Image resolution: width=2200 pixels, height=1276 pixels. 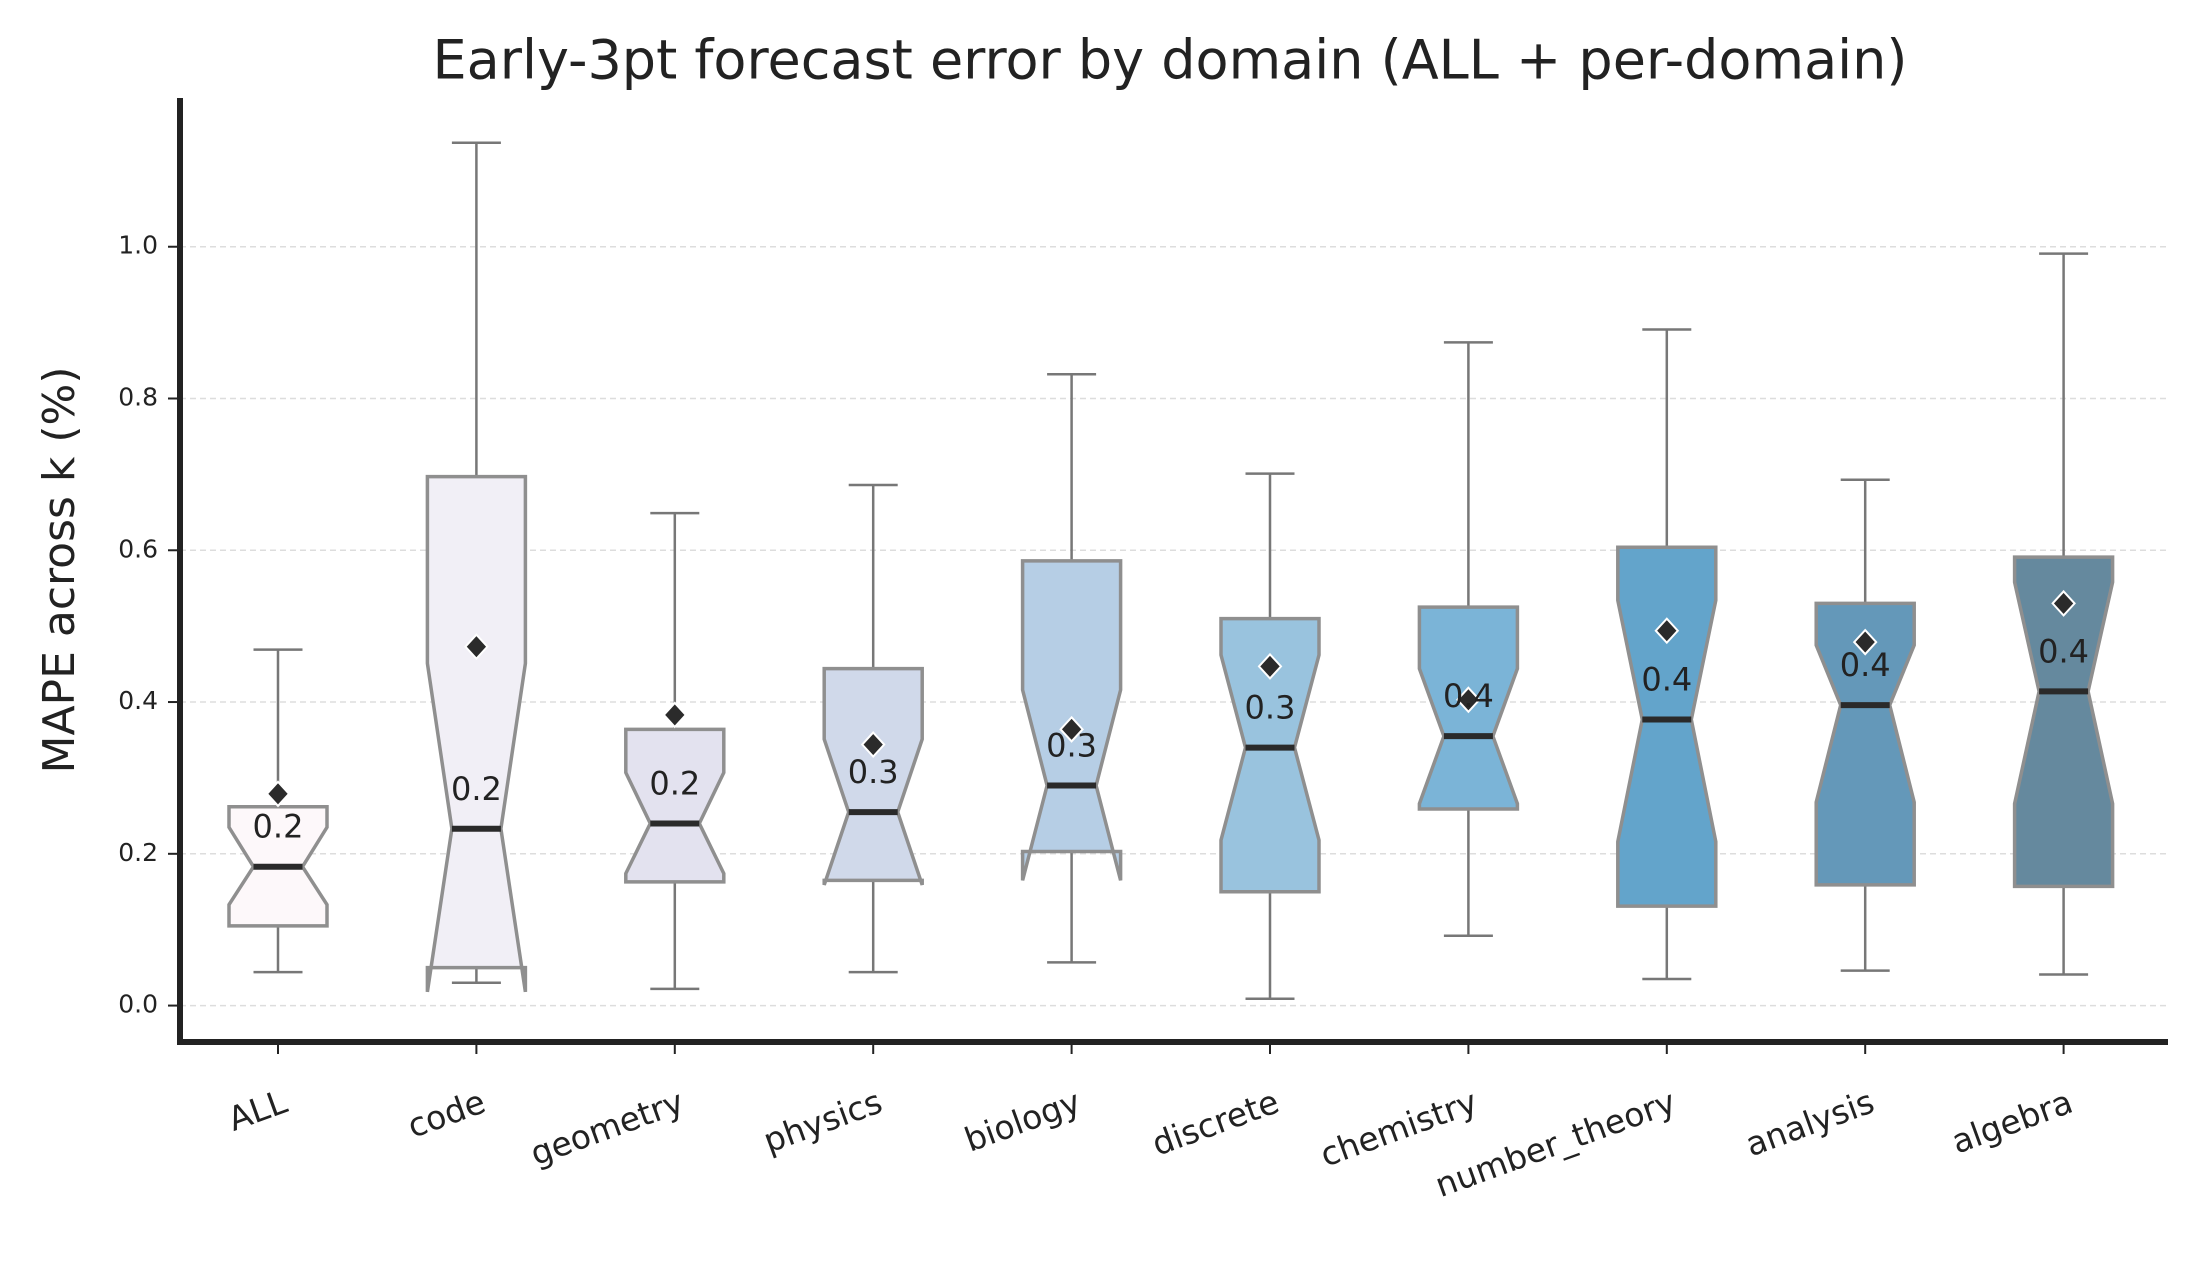 I want to click on y-axis-label: MAPE across k (%), so click(x=59, y=569).